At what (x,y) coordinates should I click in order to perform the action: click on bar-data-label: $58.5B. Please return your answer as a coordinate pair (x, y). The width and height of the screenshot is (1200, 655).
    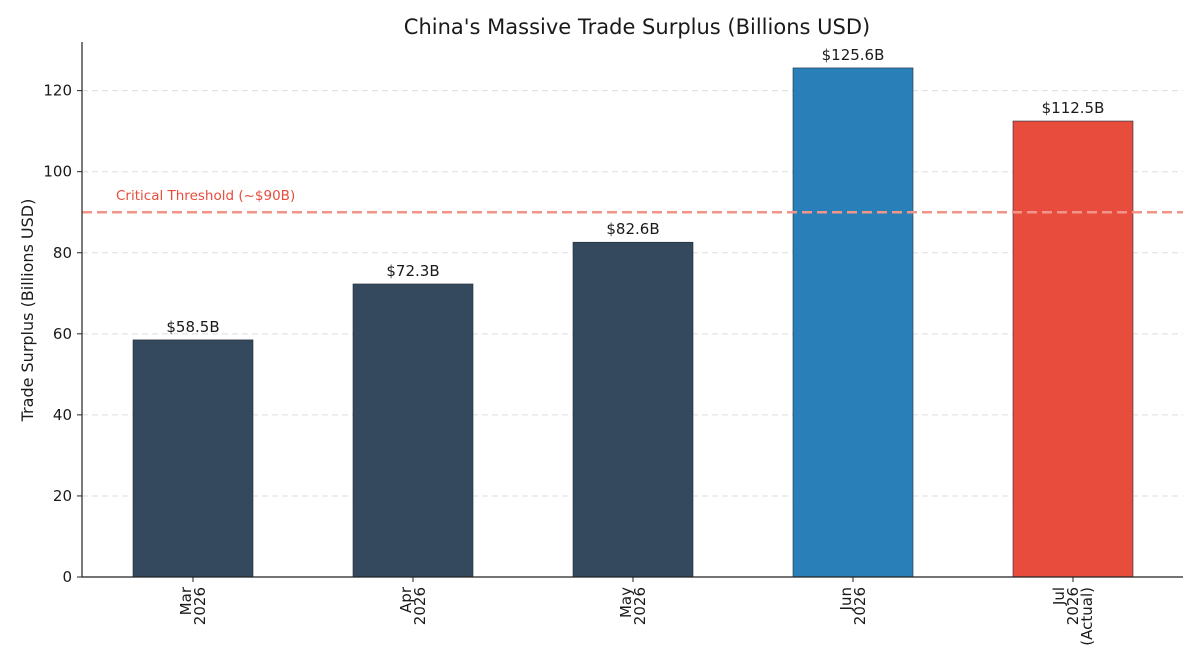
    Looking at the image, I should click on (192, 327).